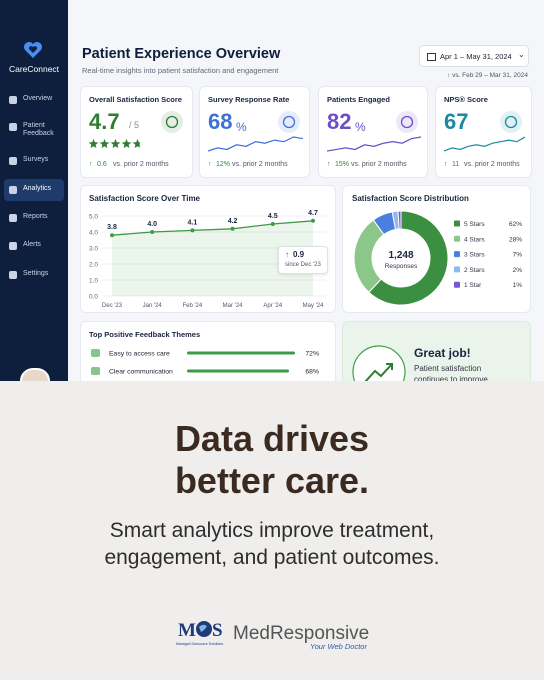  I want to click on date-picker: Apr 1 – May 31, 2024 ⌄, so click(474, 56).